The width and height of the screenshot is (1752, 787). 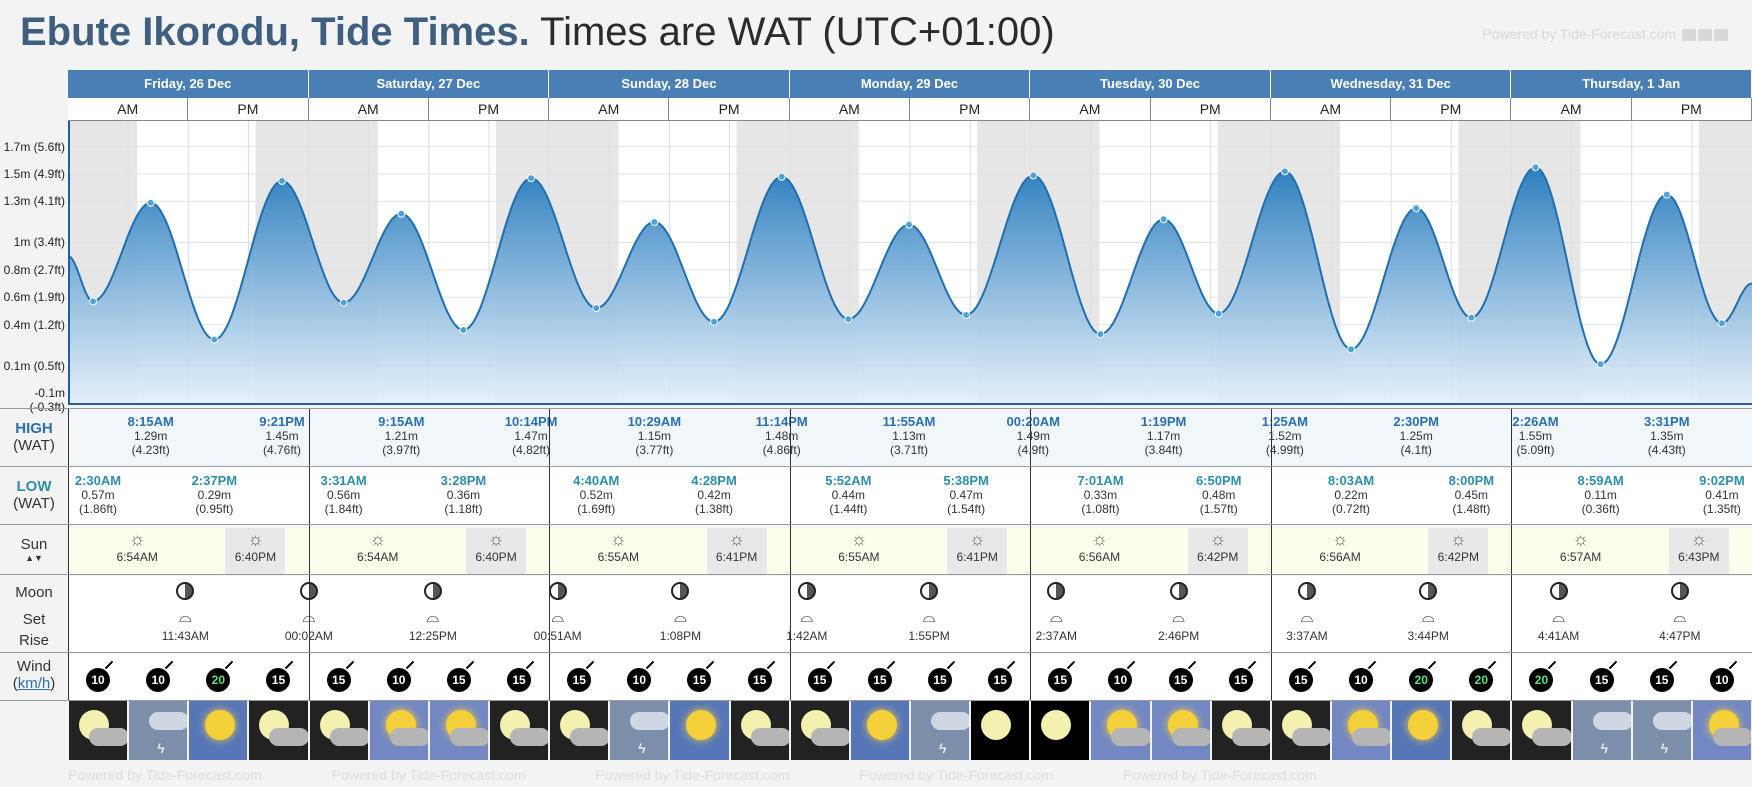 I want to click on moonrise-cell: ⌓ 4:41AM, so click(x=1559, y=614).